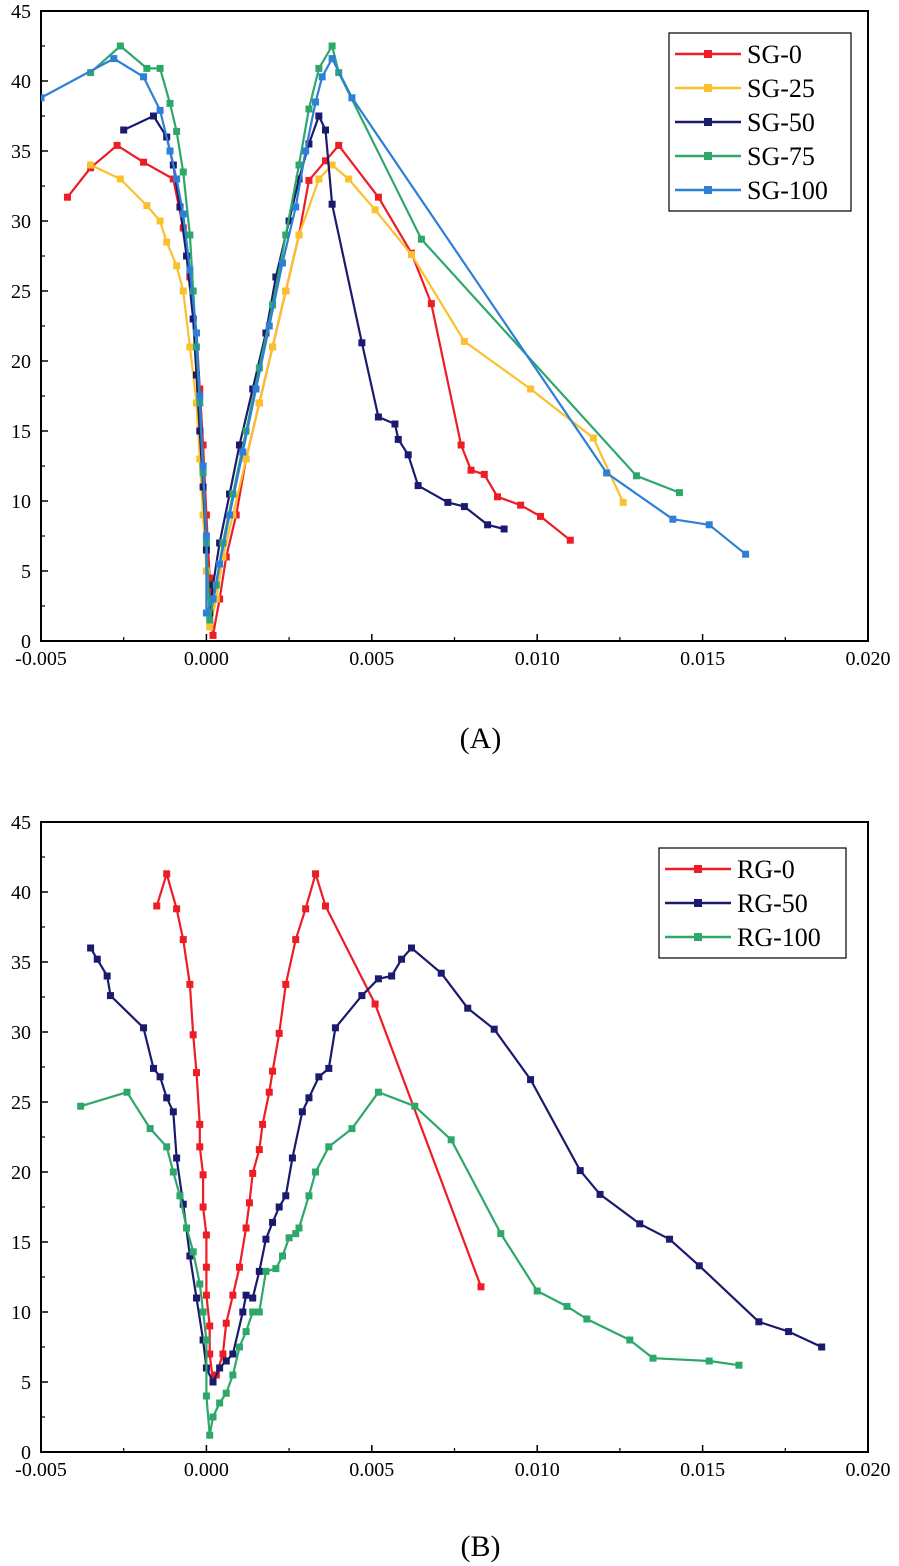 The width and height of the screenshot is (899, 1566). Describe the element at coordinates (371, 1470) in the screenshot. I see `x-tick-label: 0.005` at that location.